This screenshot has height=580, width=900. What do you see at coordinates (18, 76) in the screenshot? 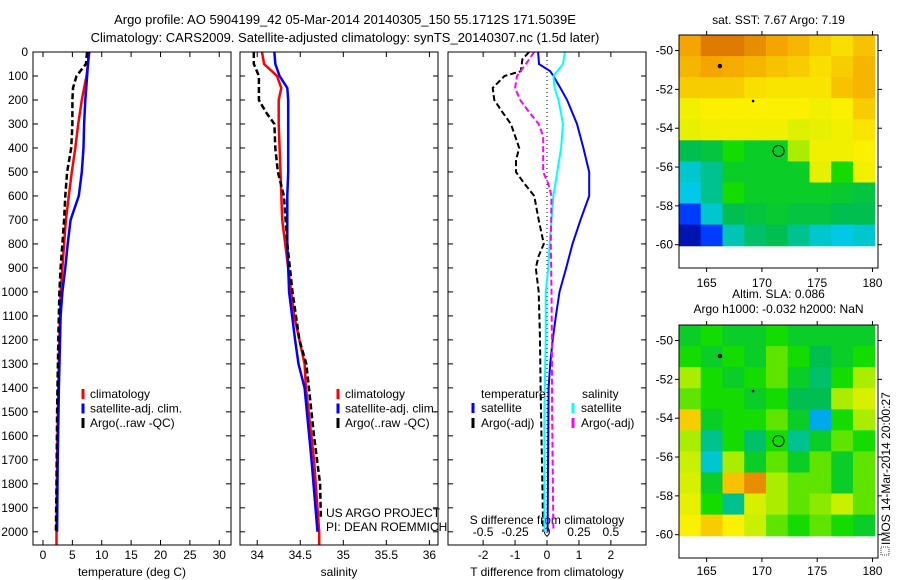
I see `y-tick-label: 100` at bounding box center [18, 76].